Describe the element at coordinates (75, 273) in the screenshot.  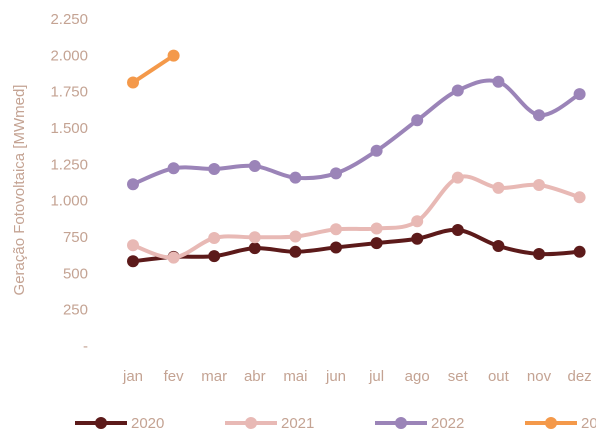
I see `y-tick-label: 500` at that location.